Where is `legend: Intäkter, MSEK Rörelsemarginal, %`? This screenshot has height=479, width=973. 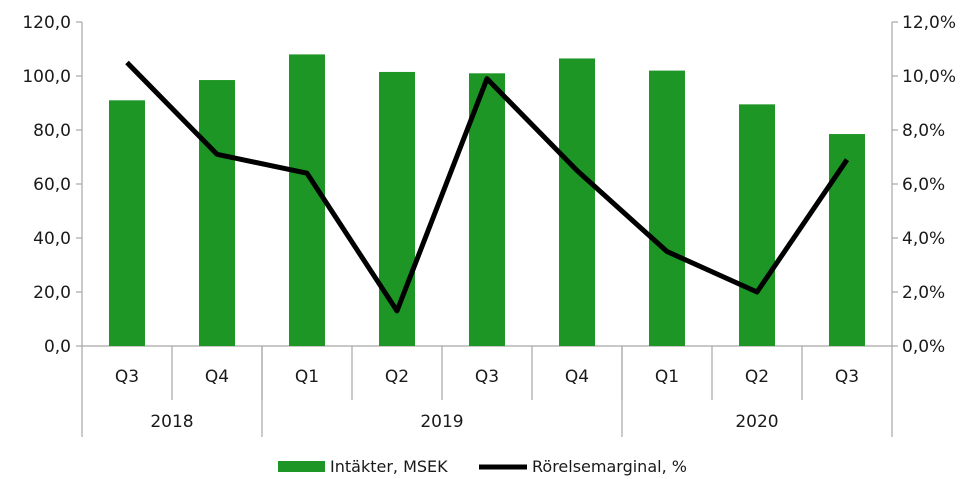 legend: Intäkter, MSEK Rörelsemarginal, % is located at coordinates (482, 466).